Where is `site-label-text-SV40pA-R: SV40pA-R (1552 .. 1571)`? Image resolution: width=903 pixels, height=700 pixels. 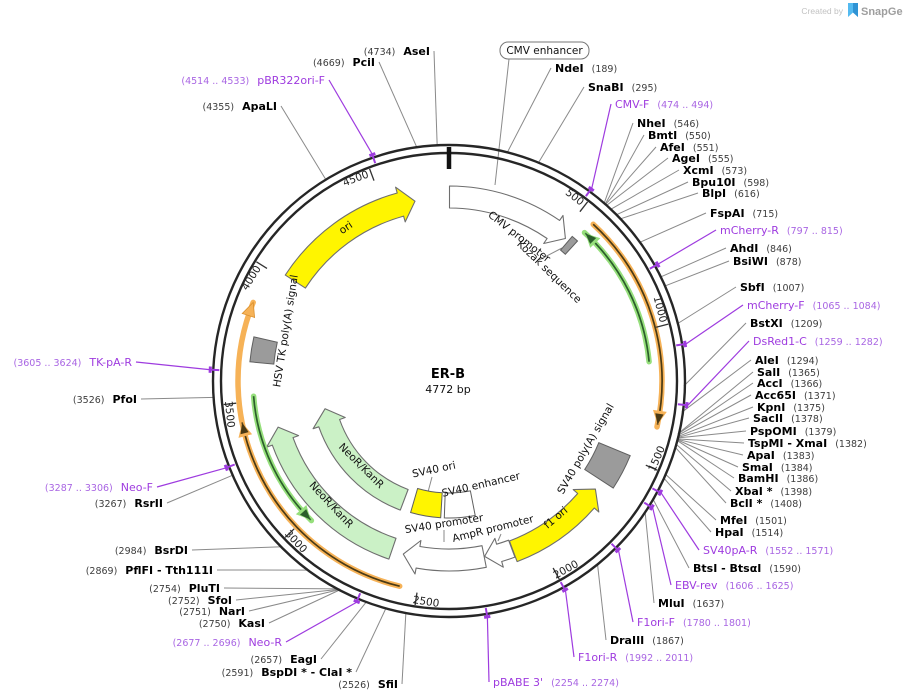 site-label-text-SV40pA-R: SV40pA-R (1552 .. 1571) is located at coordinates (768, 550).